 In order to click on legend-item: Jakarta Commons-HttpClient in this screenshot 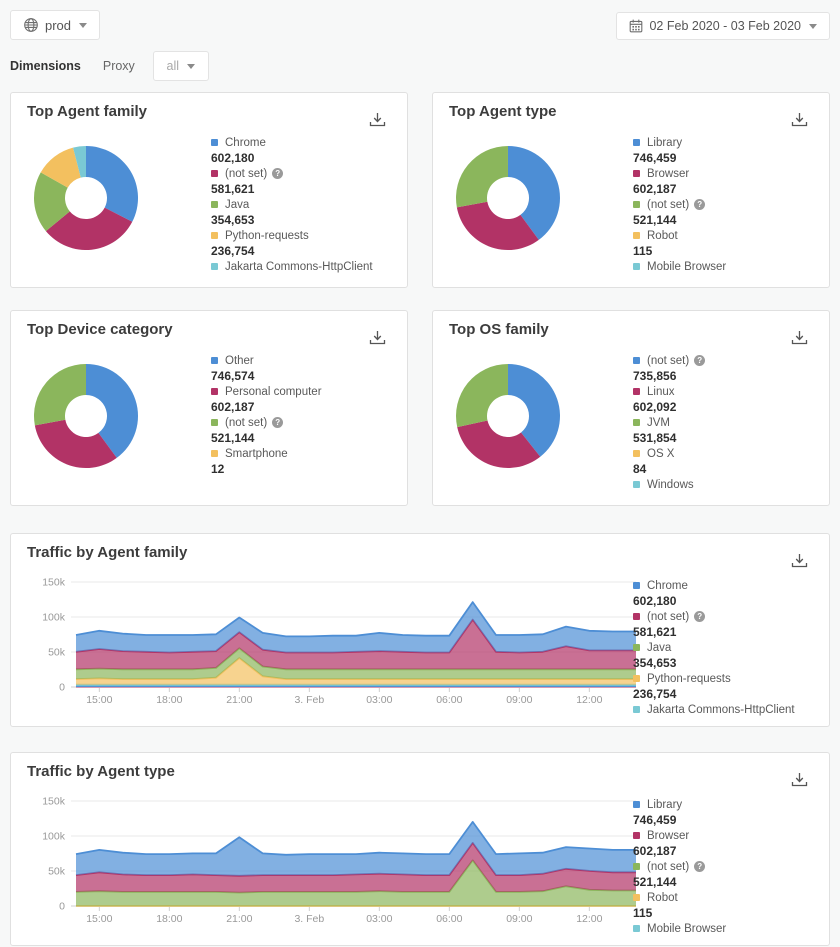, I will do `click(307, 266)`.